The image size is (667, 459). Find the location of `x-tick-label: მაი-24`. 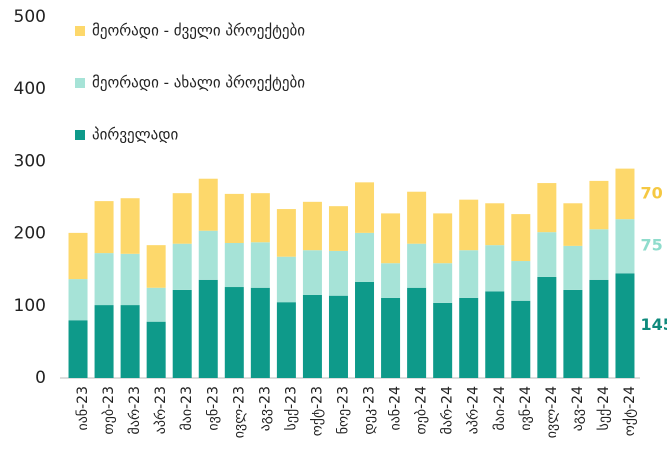

x-tick-label: მაი-24 is located at coordinates (500, 408).